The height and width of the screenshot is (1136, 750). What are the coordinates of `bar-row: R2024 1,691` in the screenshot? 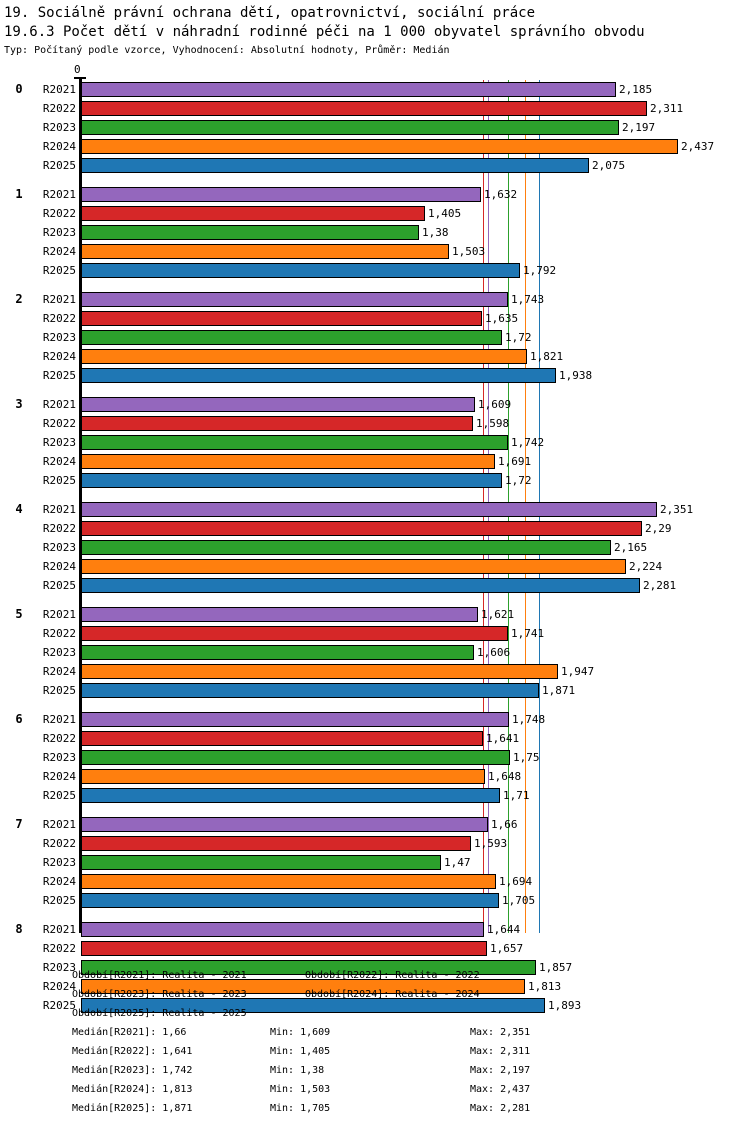 It's located at (375, 461).